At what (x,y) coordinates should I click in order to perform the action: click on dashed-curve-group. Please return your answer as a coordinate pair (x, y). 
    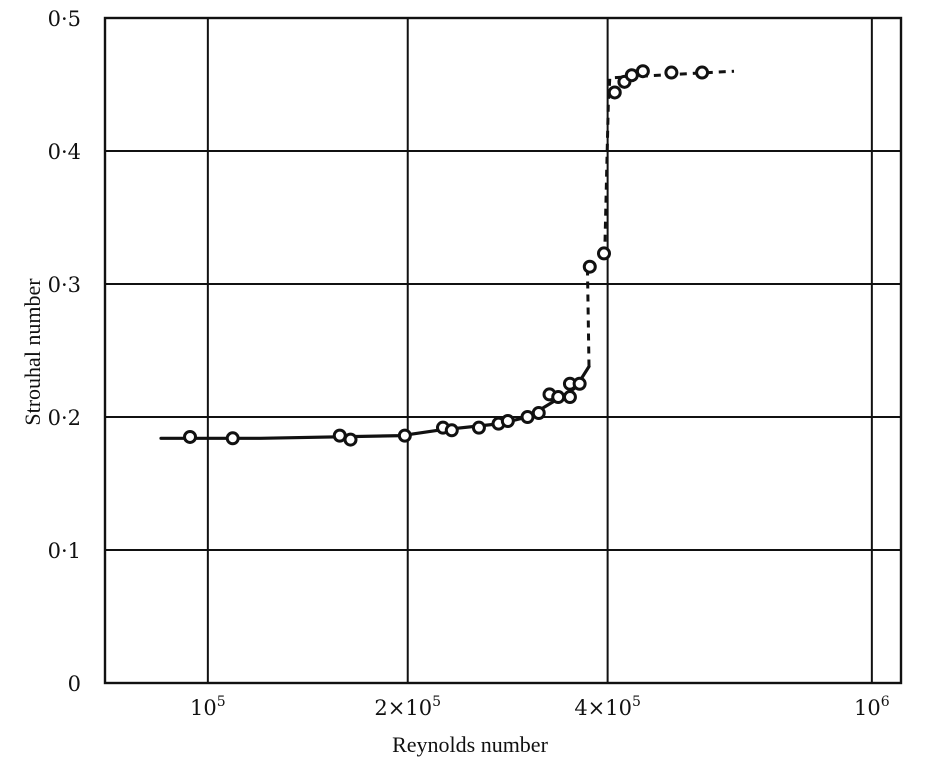
    Looking at the image, I should click on (660, 218).